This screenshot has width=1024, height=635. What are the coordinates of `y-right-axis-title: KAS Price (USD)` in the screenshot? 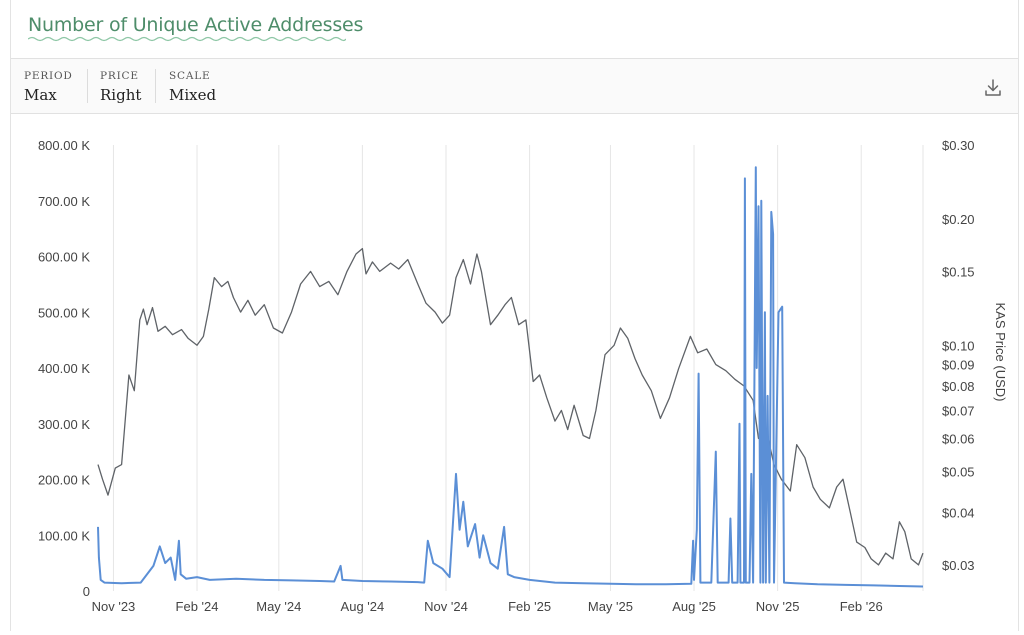 It's located at (1000, 352).